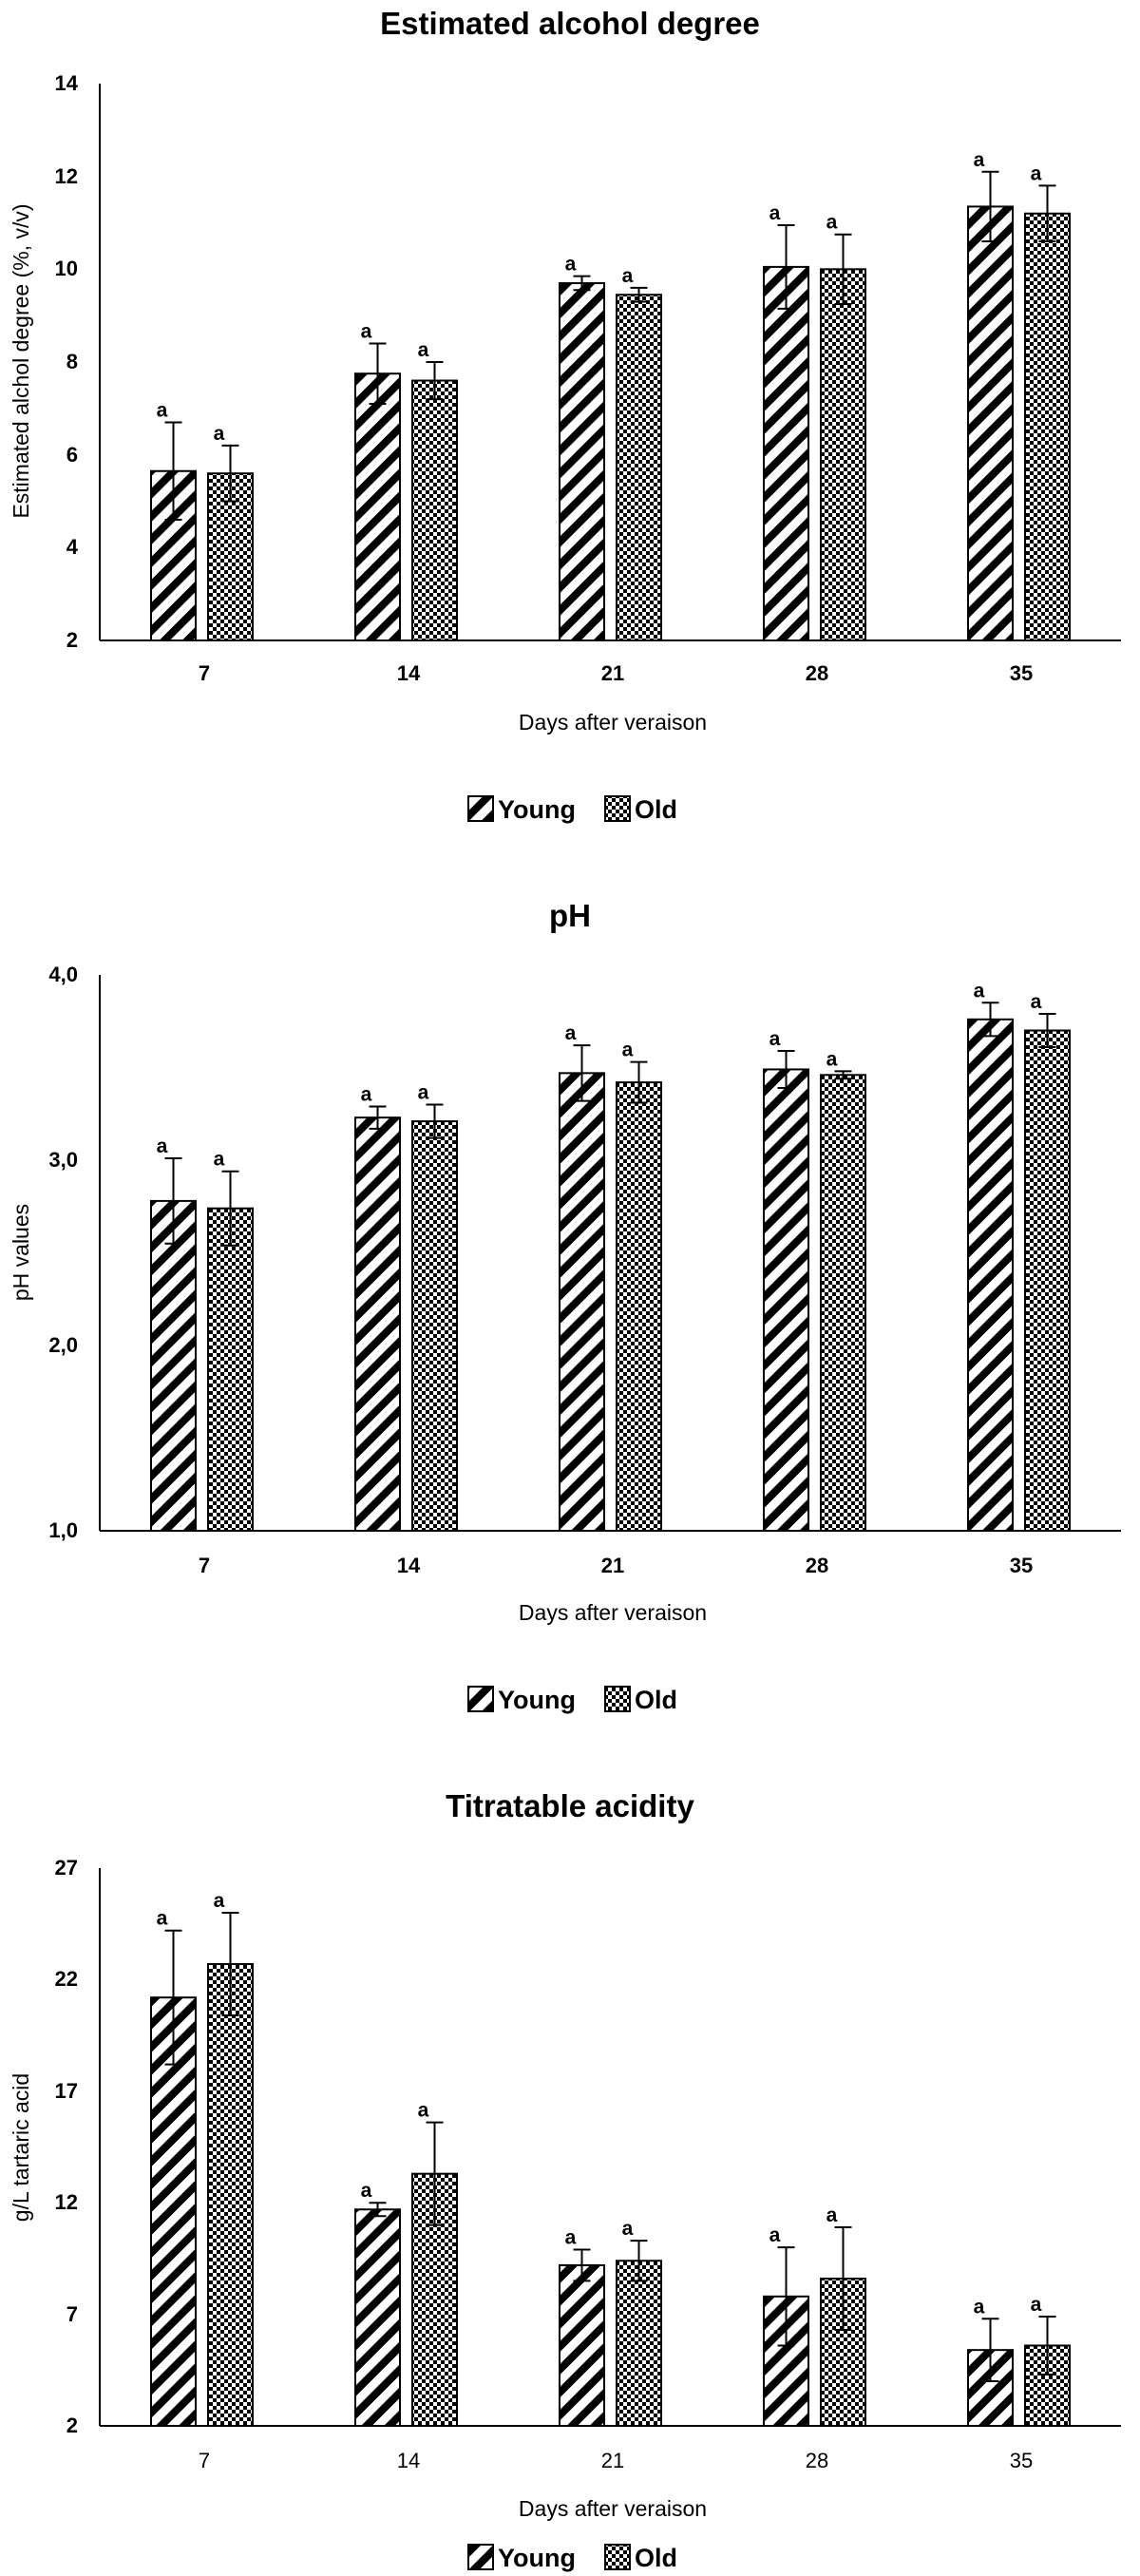 This screenshot has width=1140, height=2576. What do you see at coordinates (63, 1530) in the screenshot?
I see `y-tick-label: 1,0` at bounding box center [63, 1530].